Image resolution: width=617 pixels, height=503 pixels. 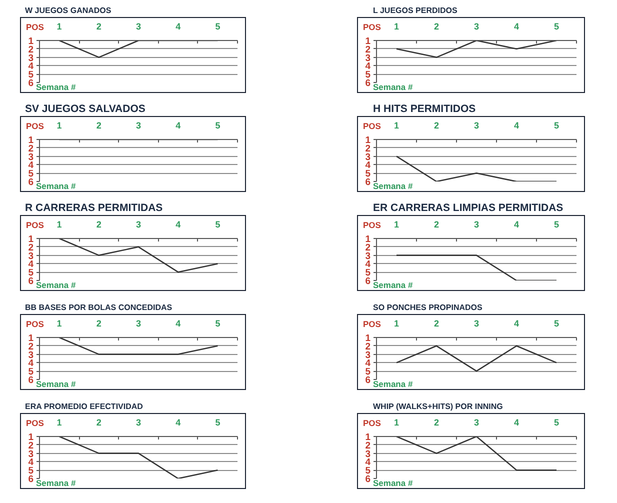 What do you see at coordinates (84, 407) in the screenshot?
I see `chart-title: ERA PROMEDIO EFECTIVIDAD` at bounding box center [84, 407].